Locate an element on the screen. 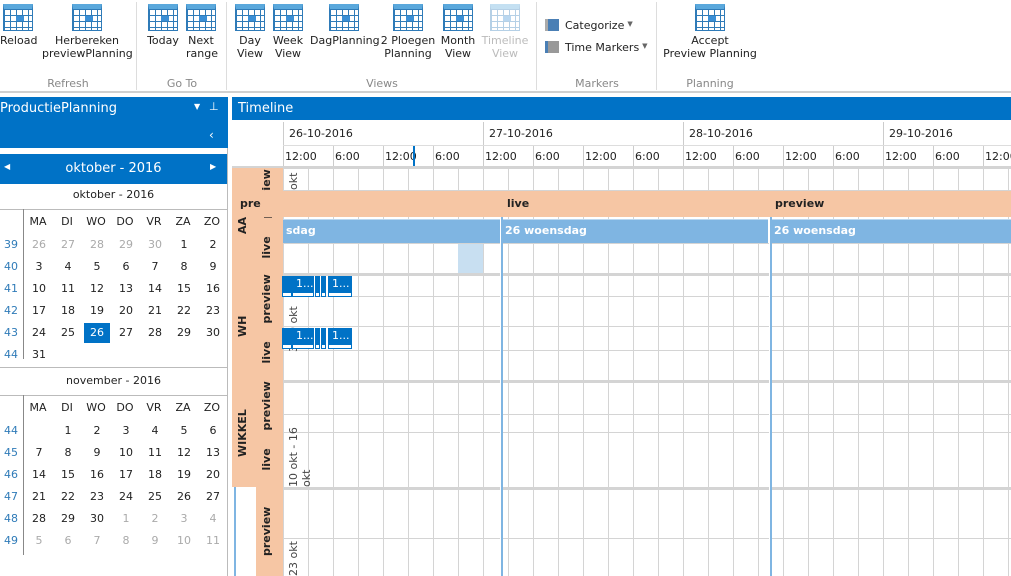 The image size is (1011, 576). calendar-day: 19 is located at coordinates (97, 310).